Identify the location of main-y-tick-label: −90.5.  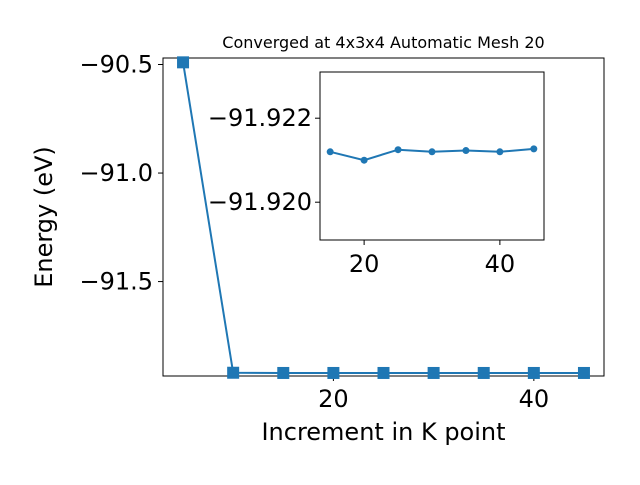
(116, 65).